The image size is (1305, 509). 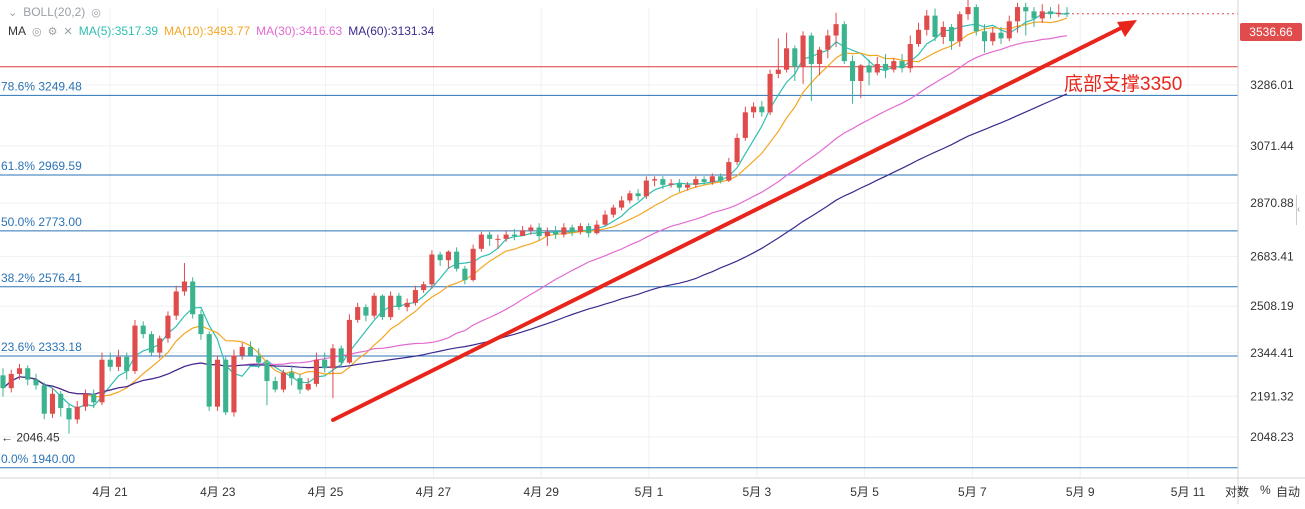 I want to click on boll-indicator-row: ⌄ BOLL(20,2) ◎, so click(x=54, y=12).